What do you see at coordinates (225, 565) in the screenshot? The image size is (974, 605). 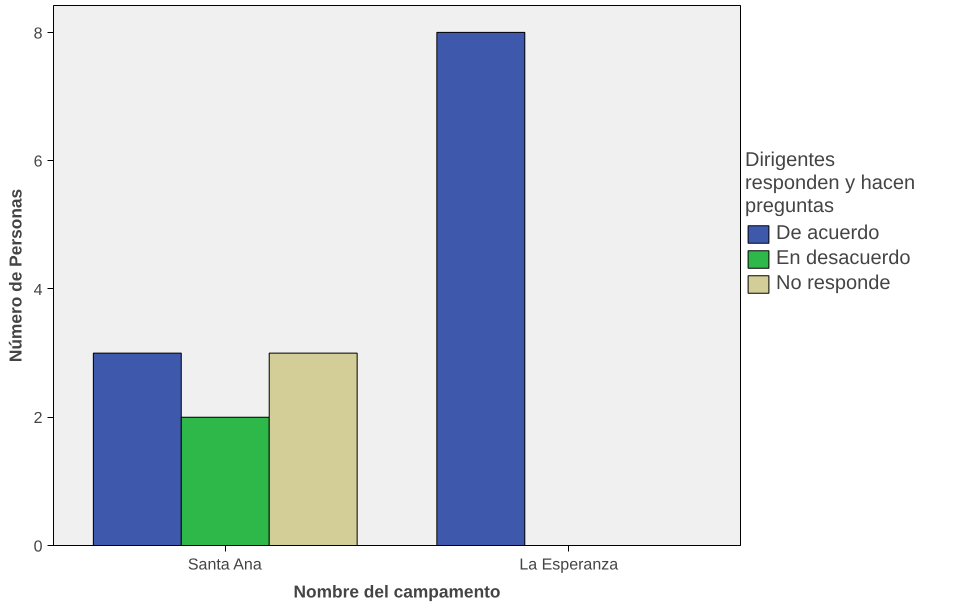 I see `x-tick-label: Santa Ana` at bounding box center [225, 565].